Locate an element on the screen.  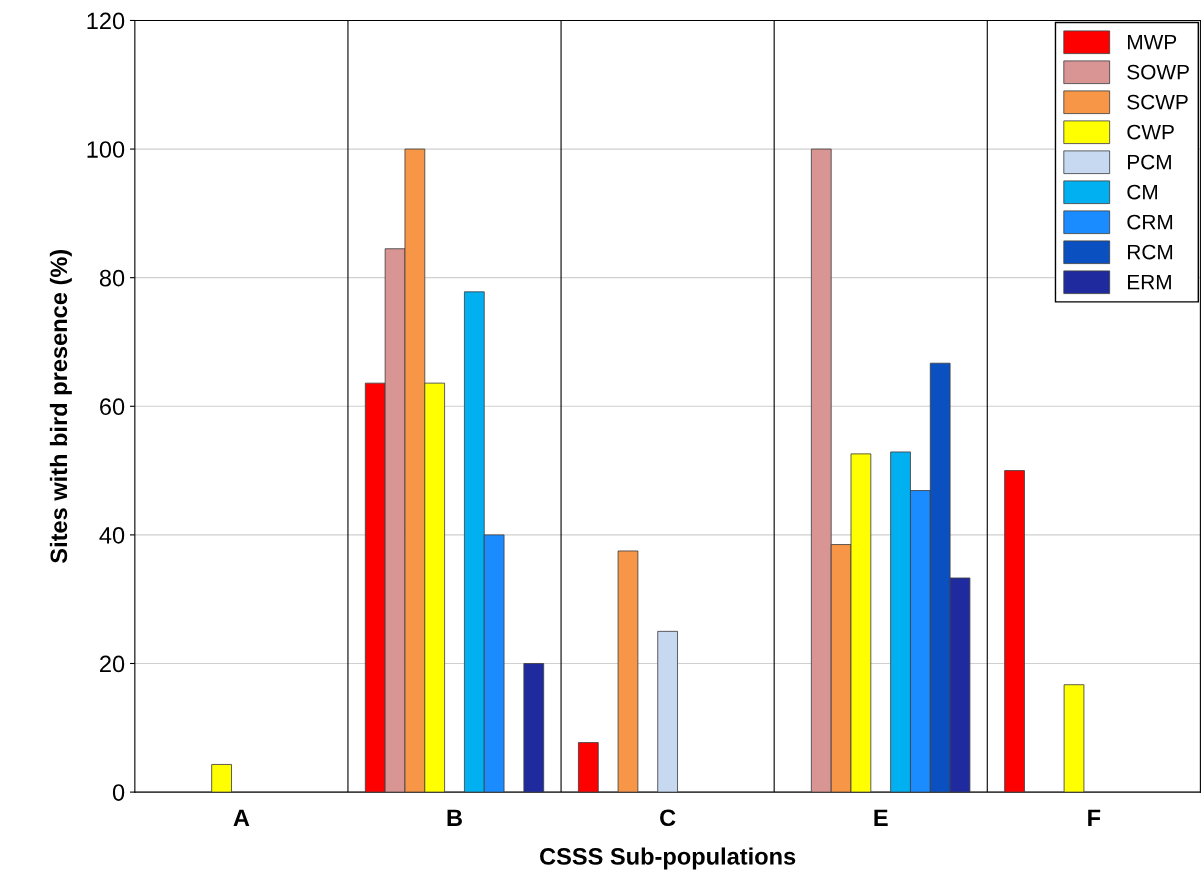
x-axis-title: CSSS Sub-populations is located at coordinates (668, 858).